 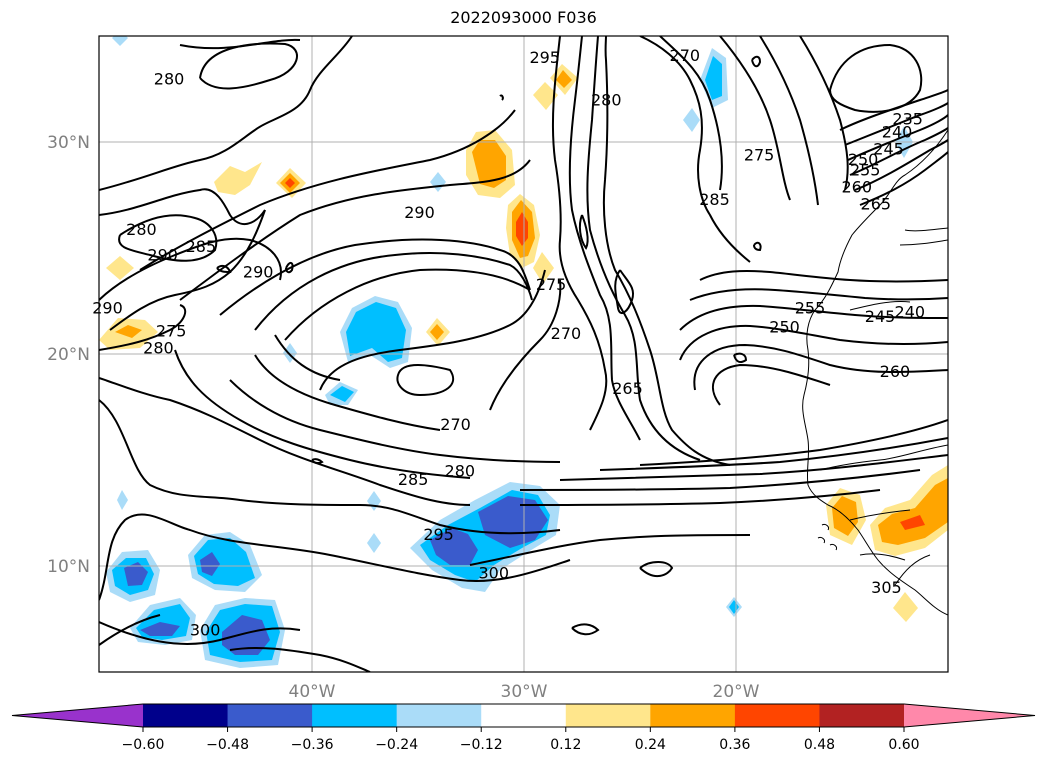 What do you see at coordinates (396, 745) in the screenshot?
I see `colorbar-tick-label: −0.24` at bounding box center [396, 745].